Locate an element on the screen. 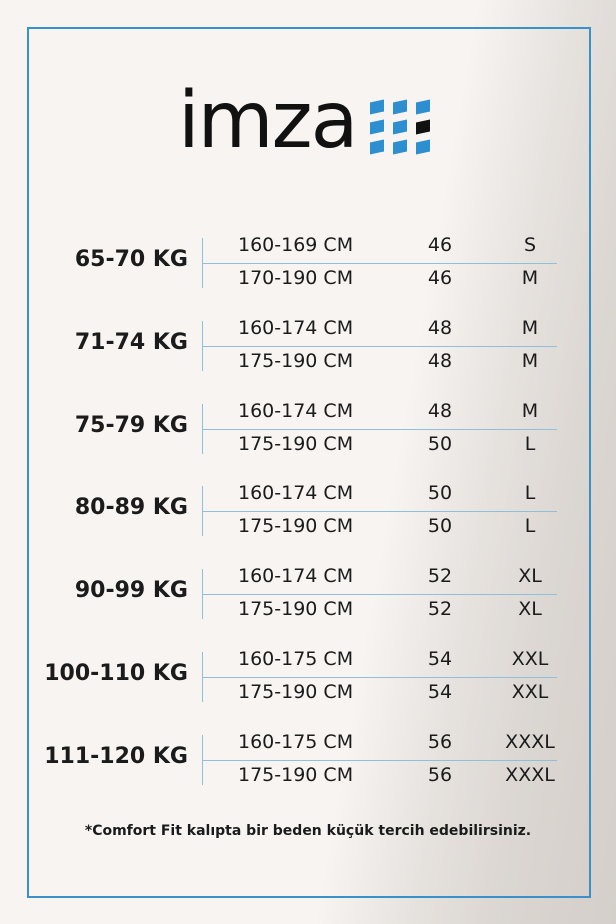 The height and width of the screenshot is (924, 616). size-row: 175-190 CM 52 XL is located at coordinates (308, 610).